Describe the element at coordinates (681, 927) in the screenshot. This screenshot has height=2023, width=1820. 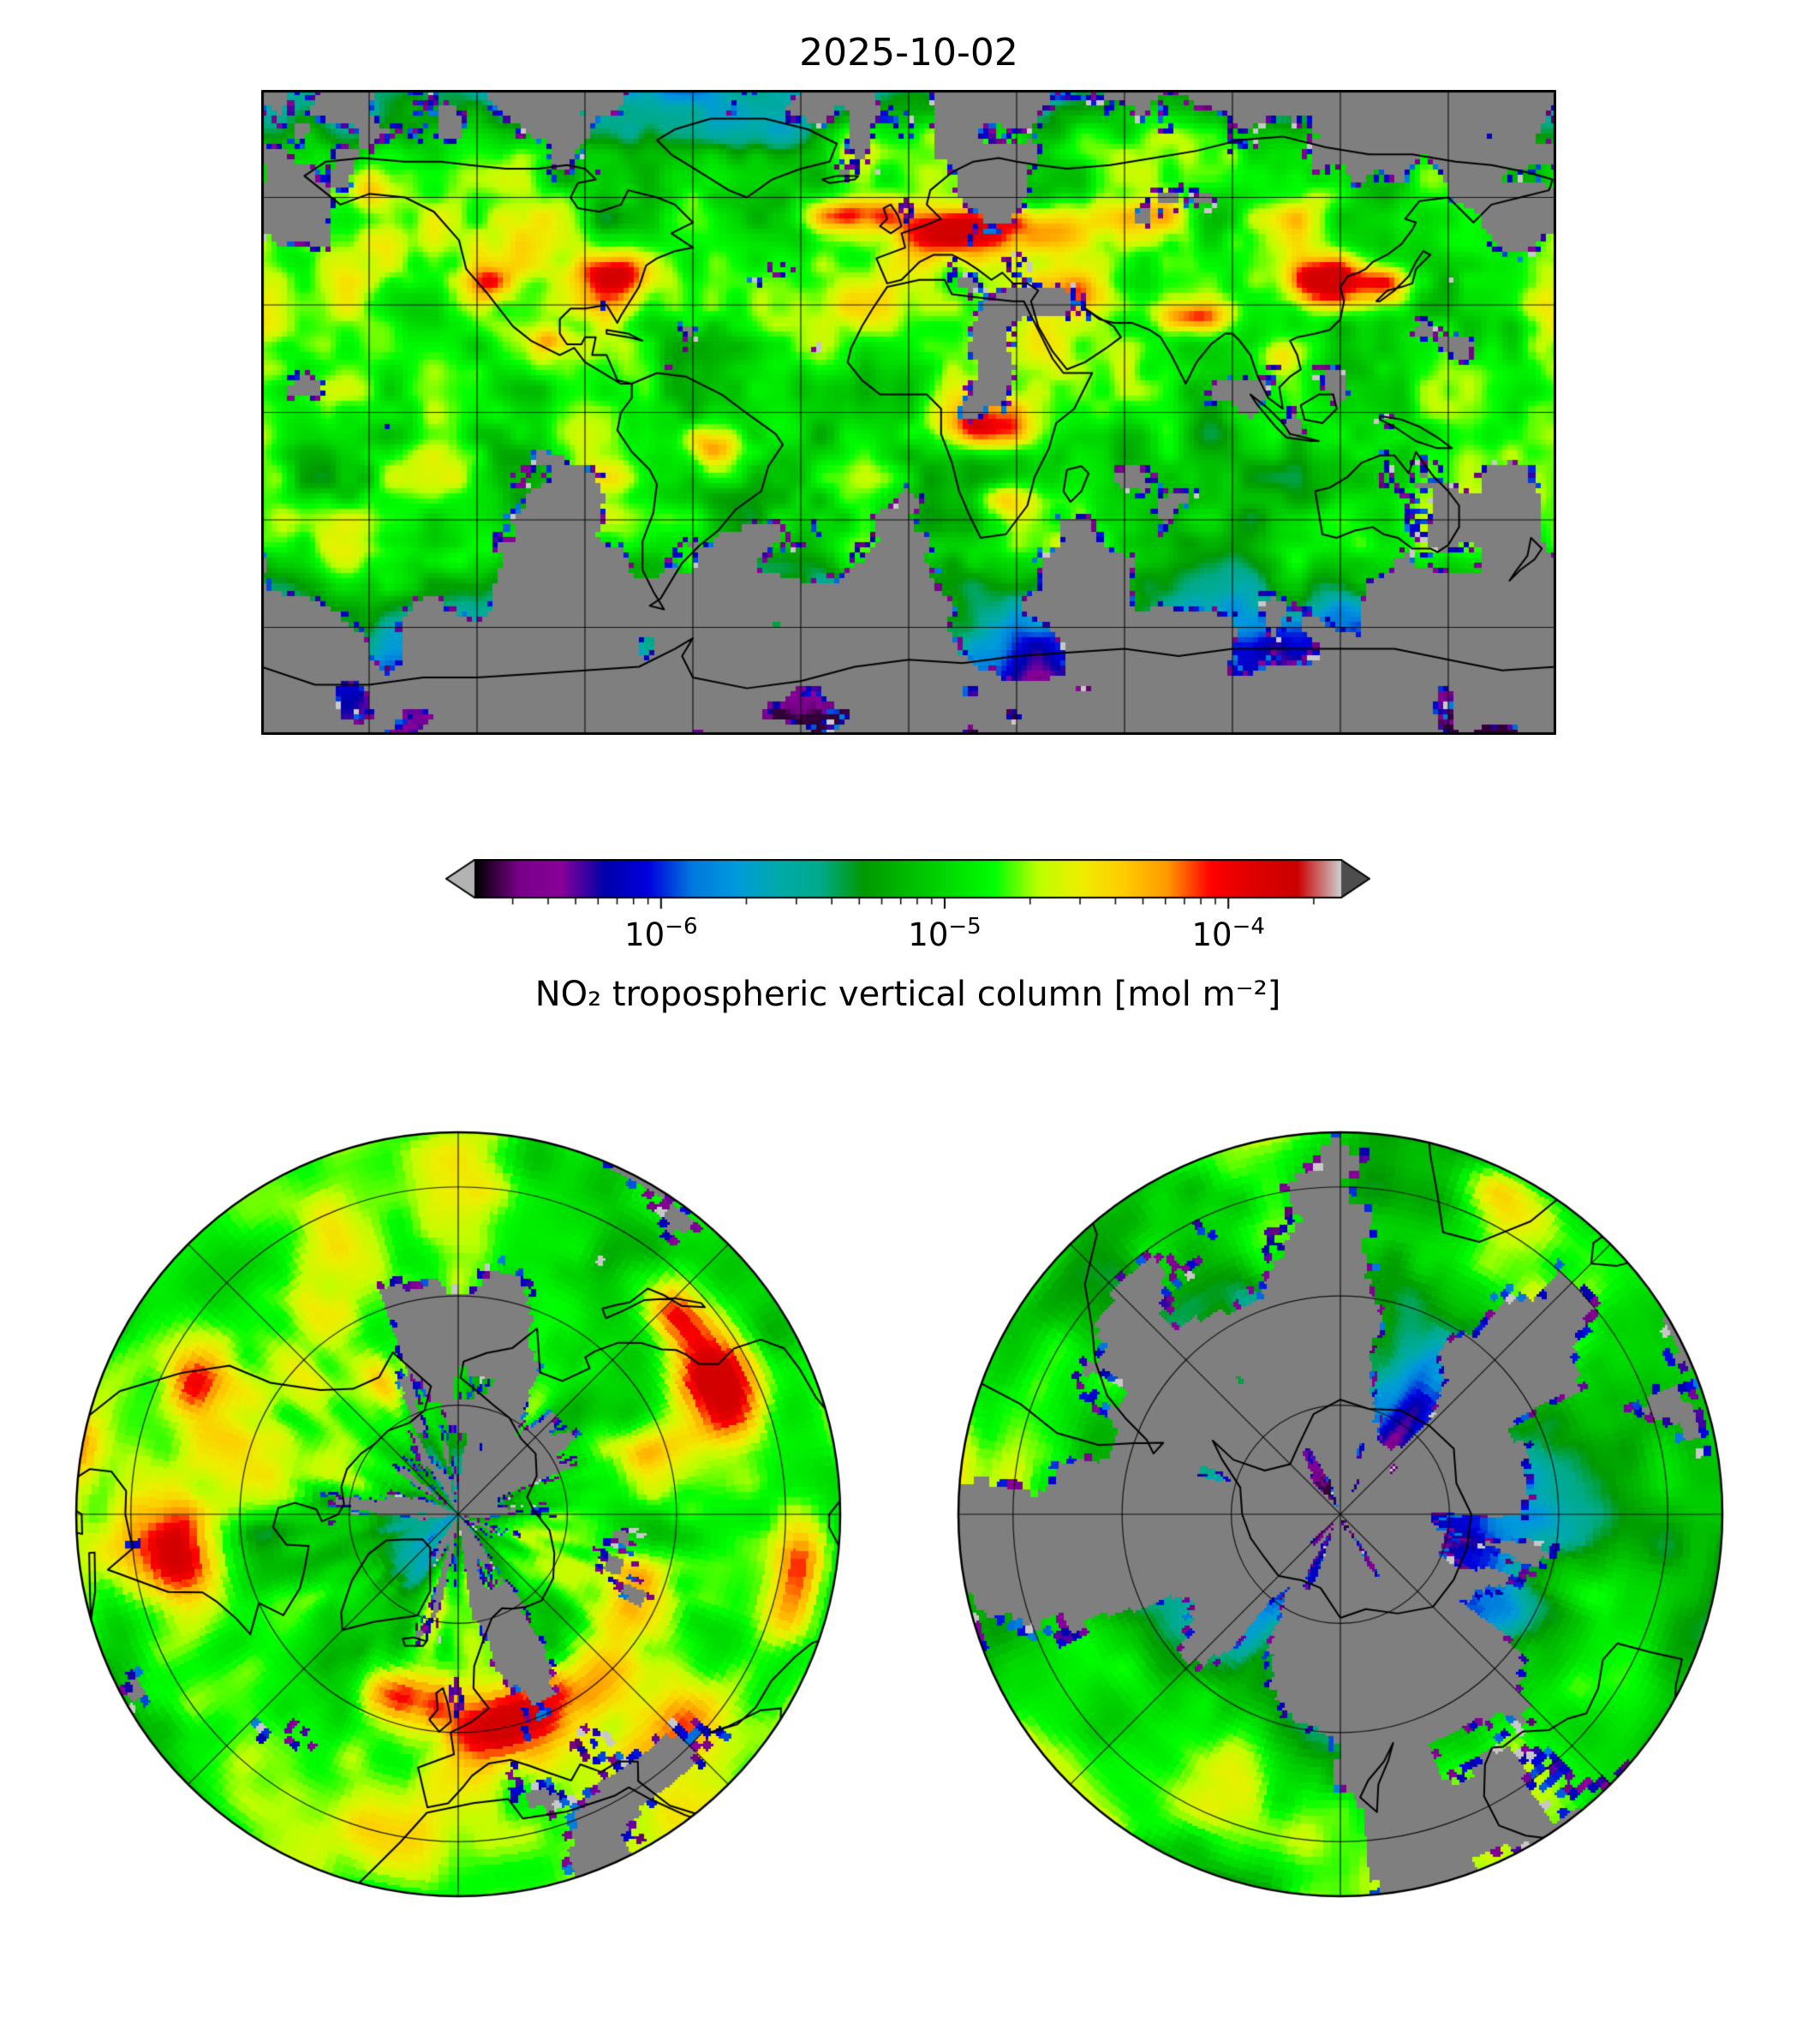
I see `tick-exponent: −6` at that location.